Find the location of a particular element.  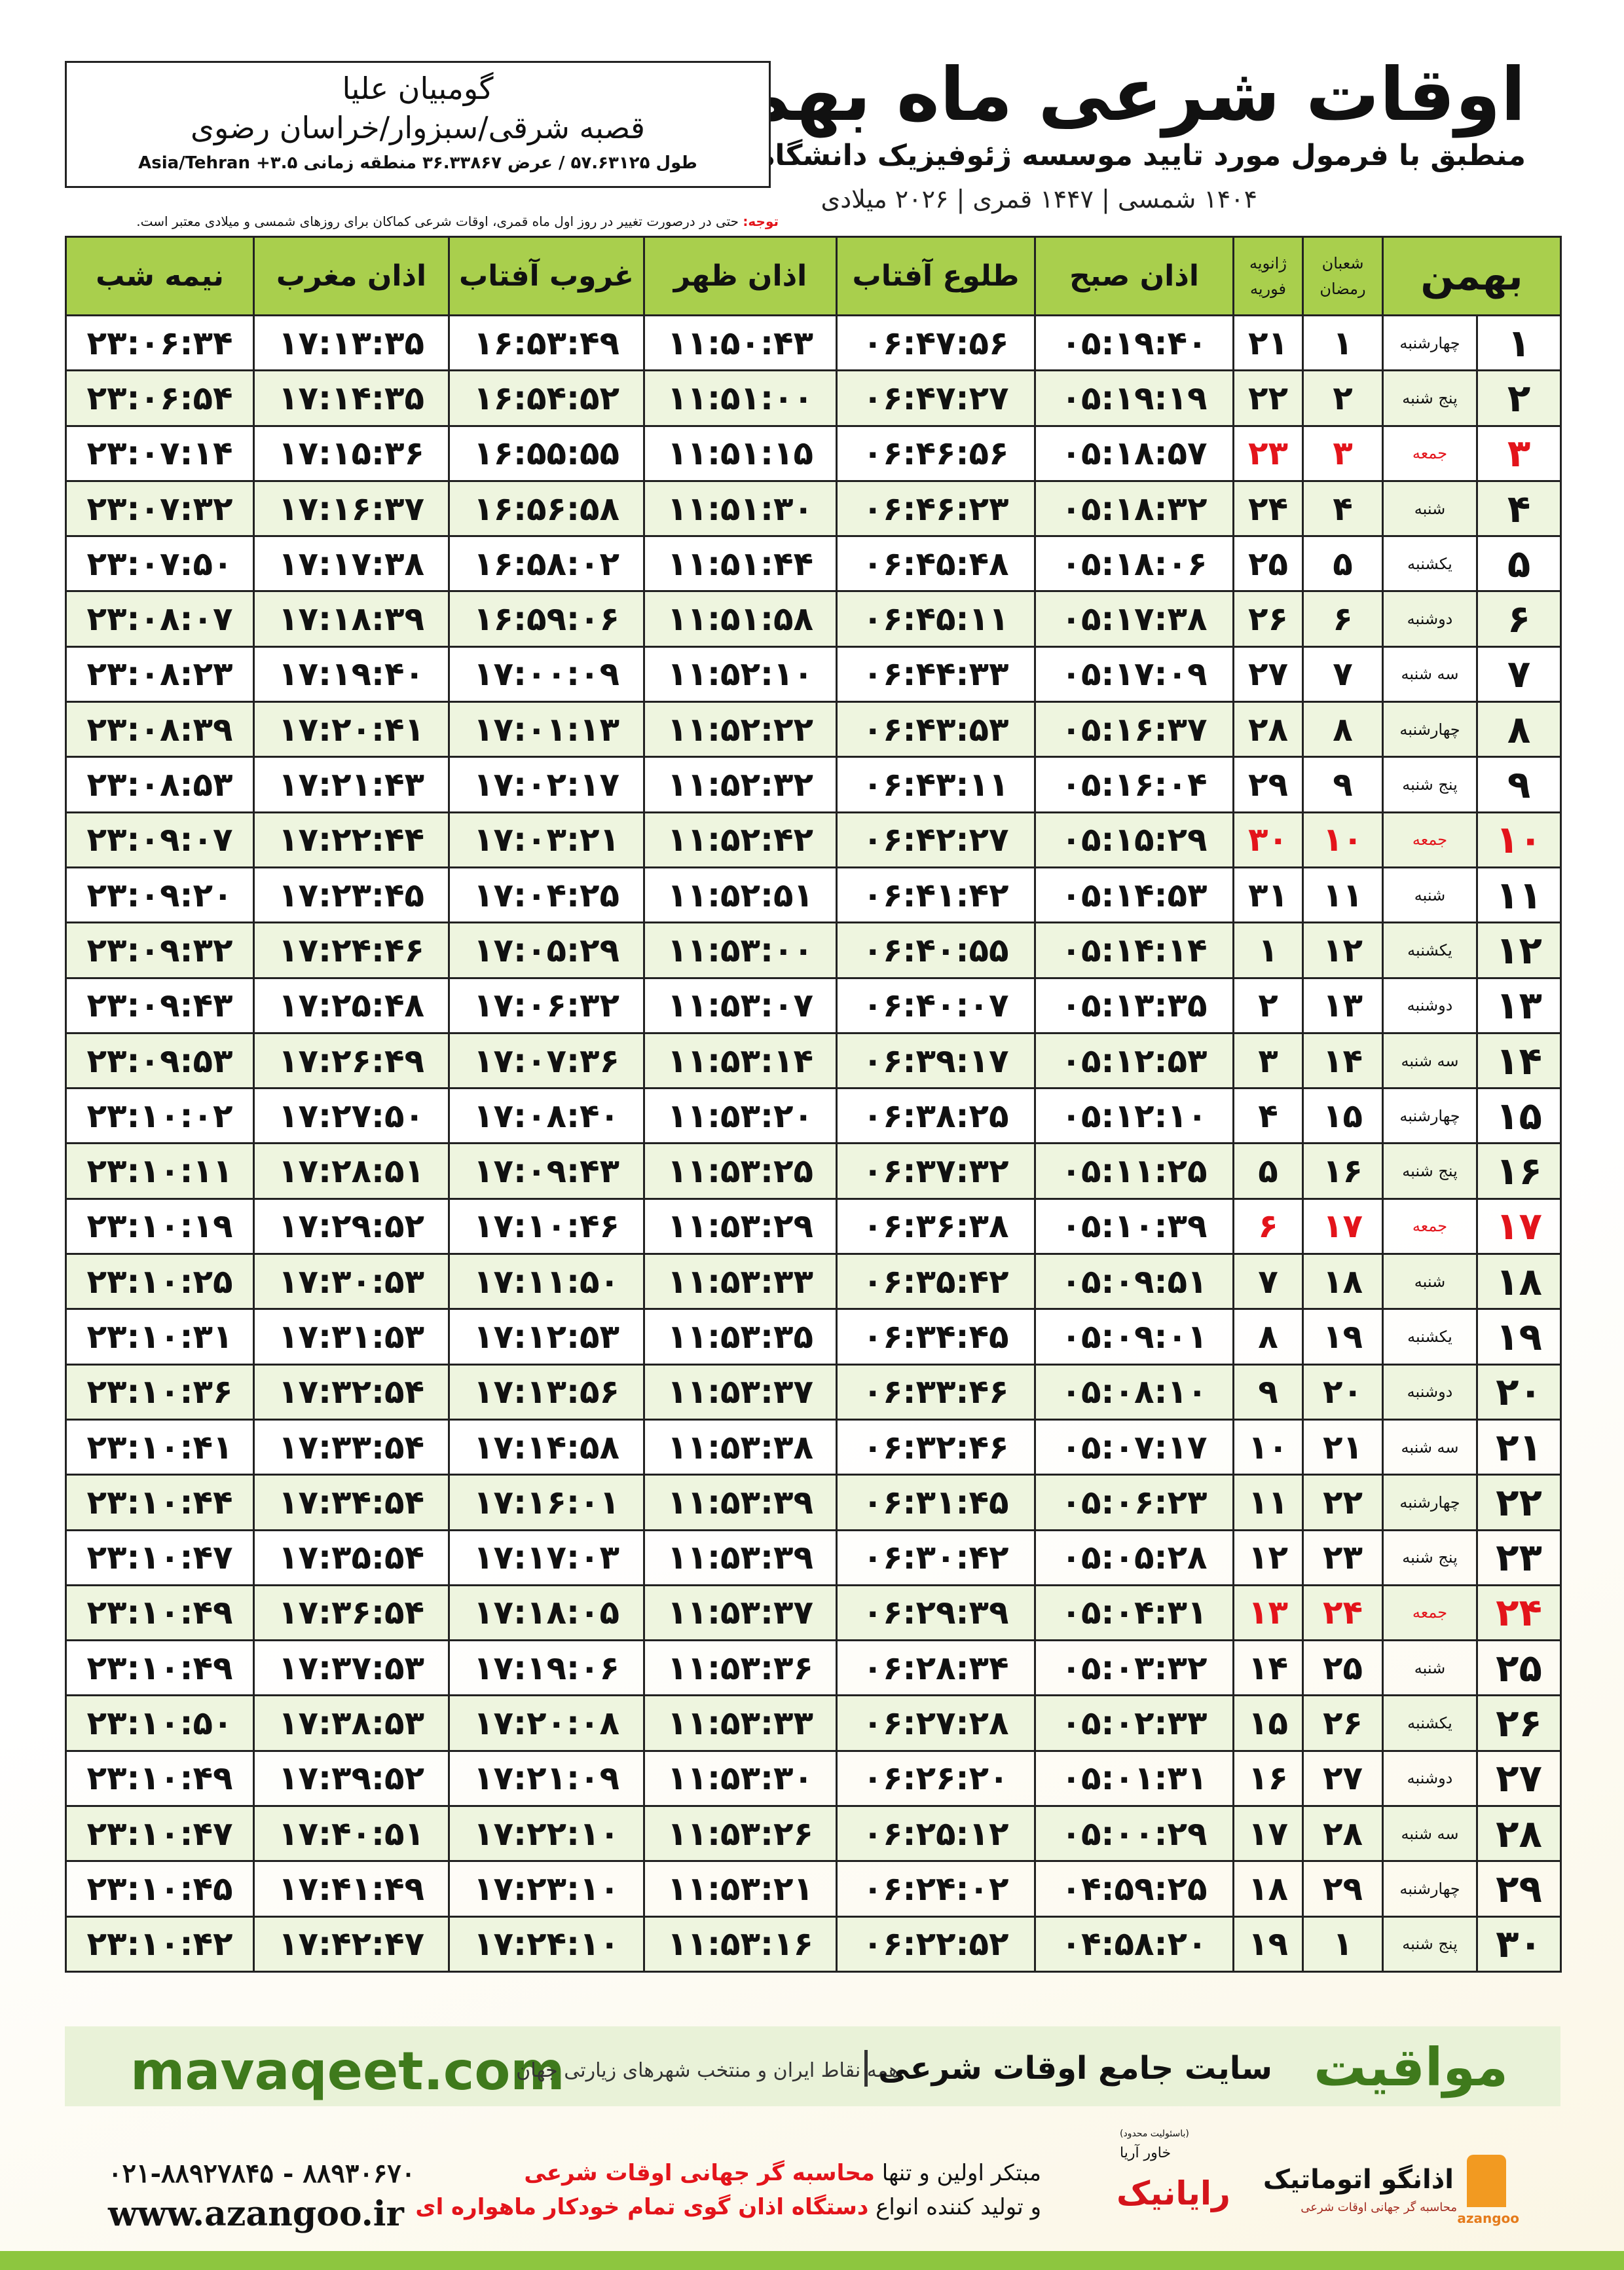

table-cell: ۲۳:۰۹:۵۳ is located at coordinates (160, 1061).